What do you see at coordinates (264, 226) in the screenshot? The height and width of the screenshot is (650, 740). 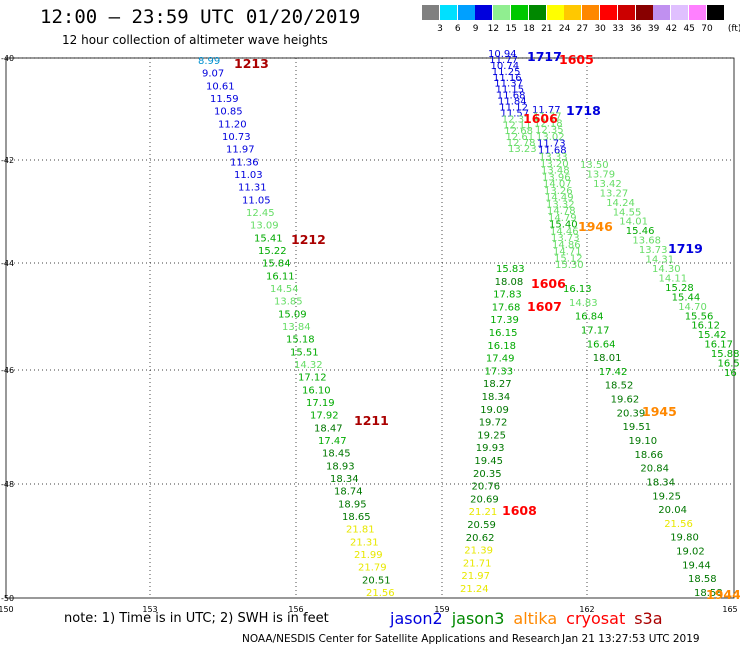 I see `wave-height-value: 13.09` at bounding box center [264, 226].